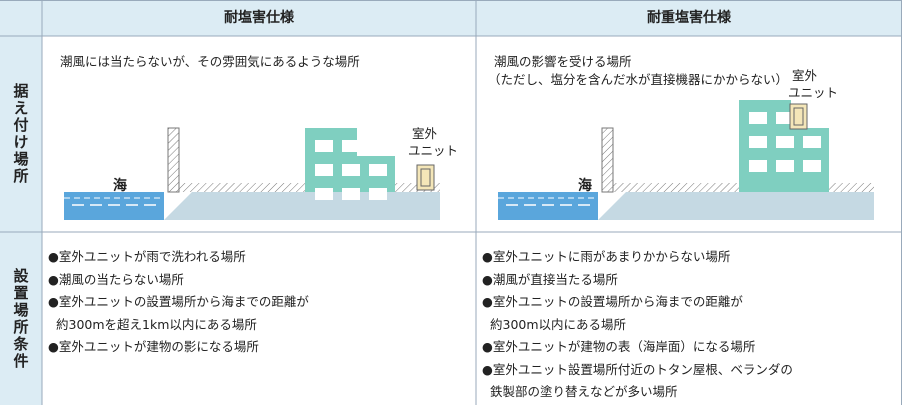  What do you see at coordinates (619, 346) in the screenshot?
I see `condition-item: ●室外ユニットが建物の表（海岸面）になる場所` at bounding box center [619, 346].